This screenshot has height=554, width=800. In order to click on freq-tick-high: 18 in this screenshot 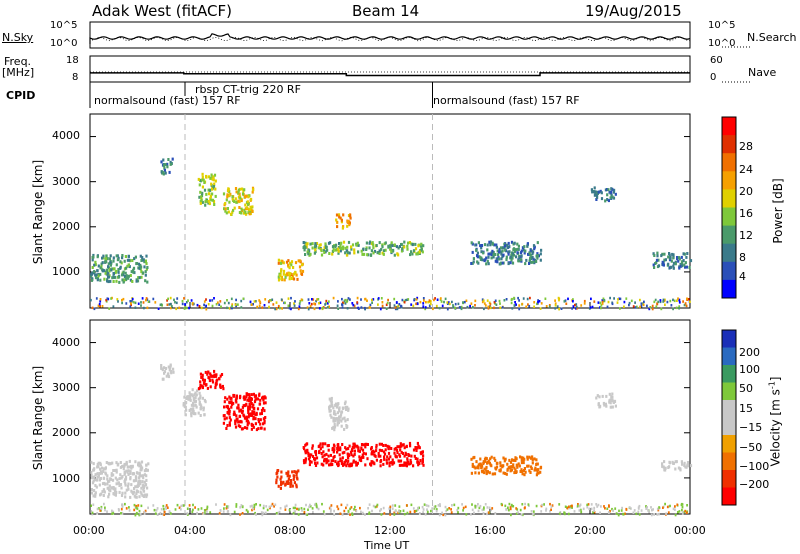, I will do `click(72, 60)`.